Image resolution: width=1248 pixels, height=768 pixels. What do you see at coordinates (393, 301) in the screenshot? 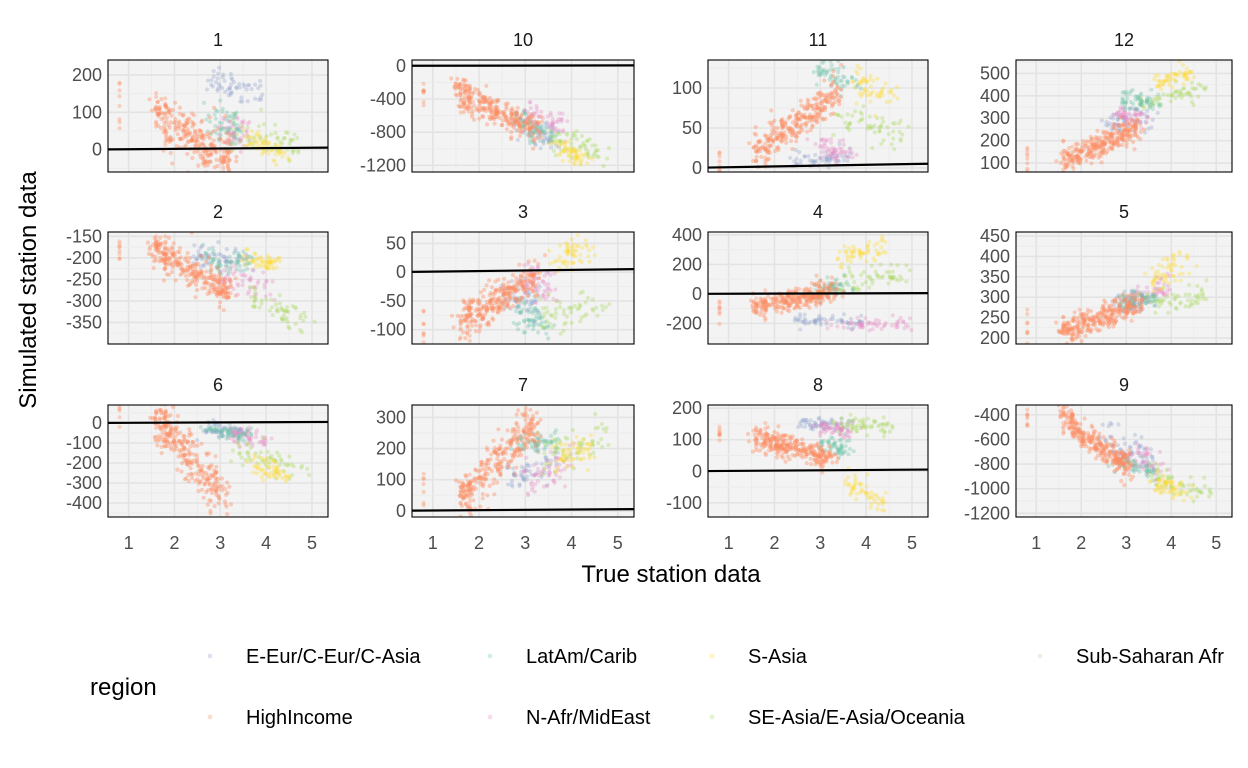
I see `y-tick-label: -50` at bounding box center [393, 301].